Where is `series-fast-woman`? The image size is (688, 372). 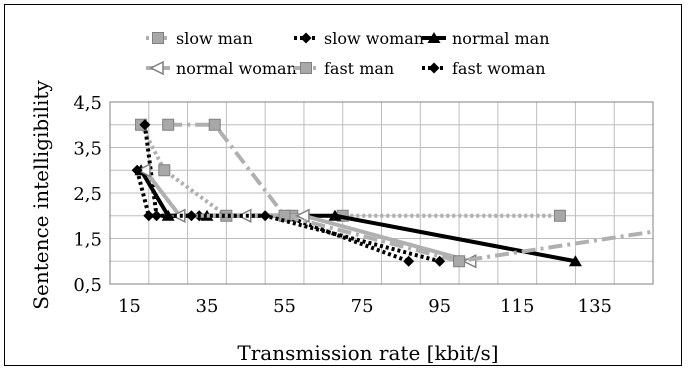
series-fast-woman is located at coordinates (288, 215).